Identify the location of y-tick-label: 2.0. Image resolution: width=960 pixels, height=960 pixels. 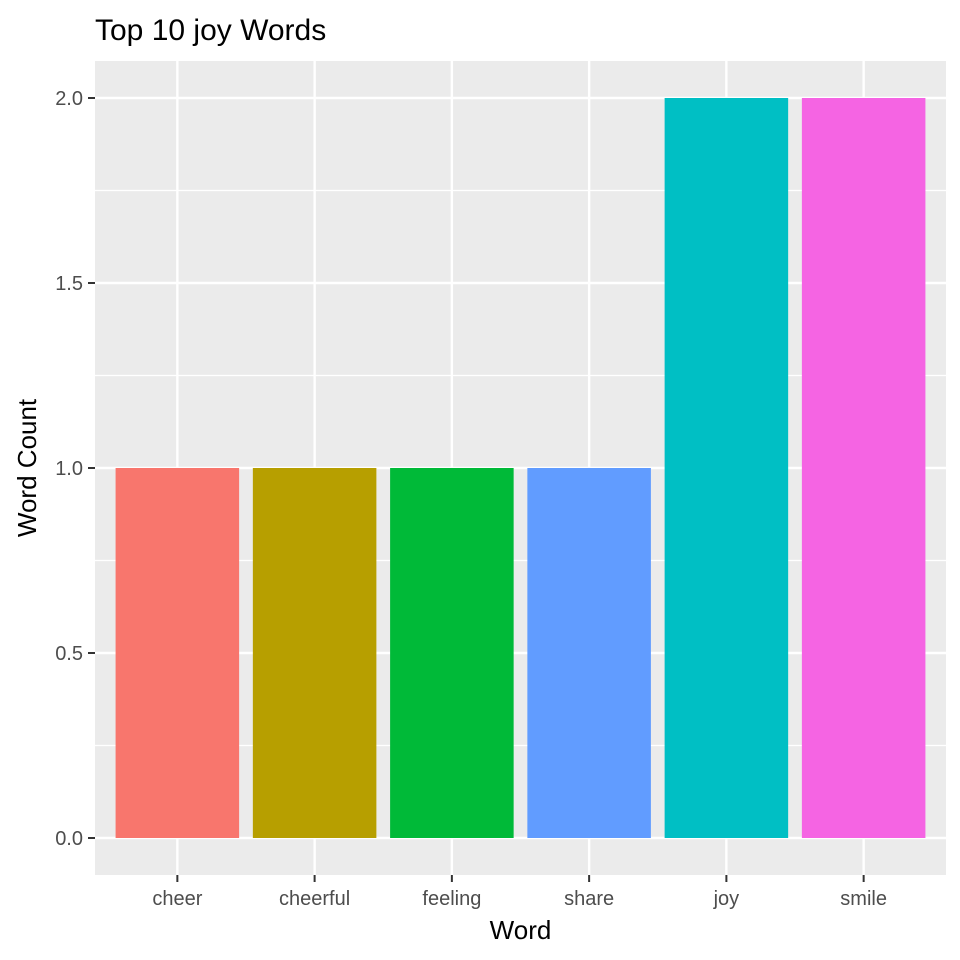
(69, 99).